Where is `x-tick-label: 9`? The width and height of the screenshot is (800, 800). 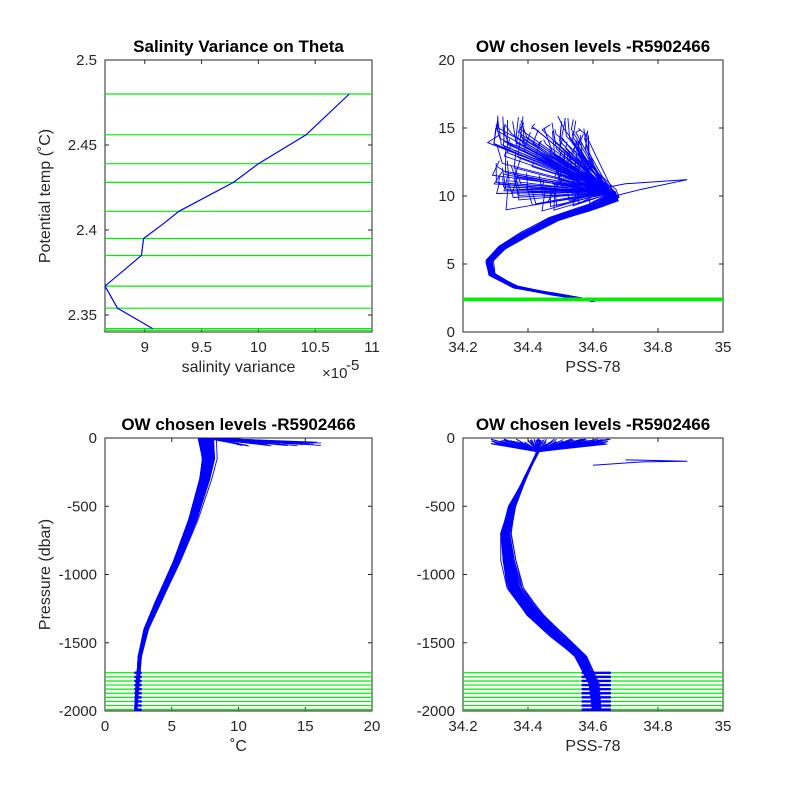
x-tick-label: 9 is located at coordinates (145, 347).